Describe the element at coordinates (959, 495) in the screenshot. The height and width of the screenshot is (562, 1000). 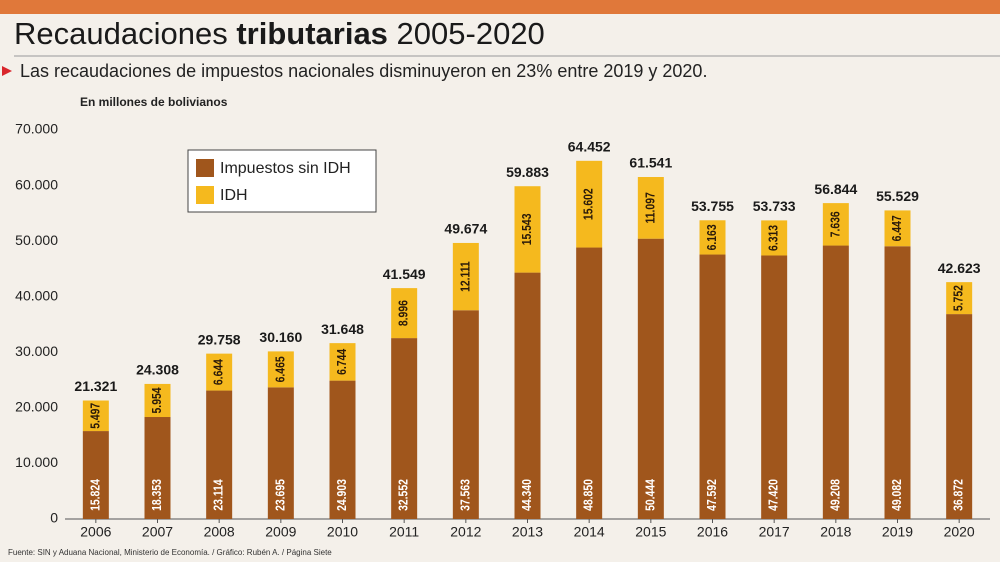
I see `value-label: 36.872` at that location.